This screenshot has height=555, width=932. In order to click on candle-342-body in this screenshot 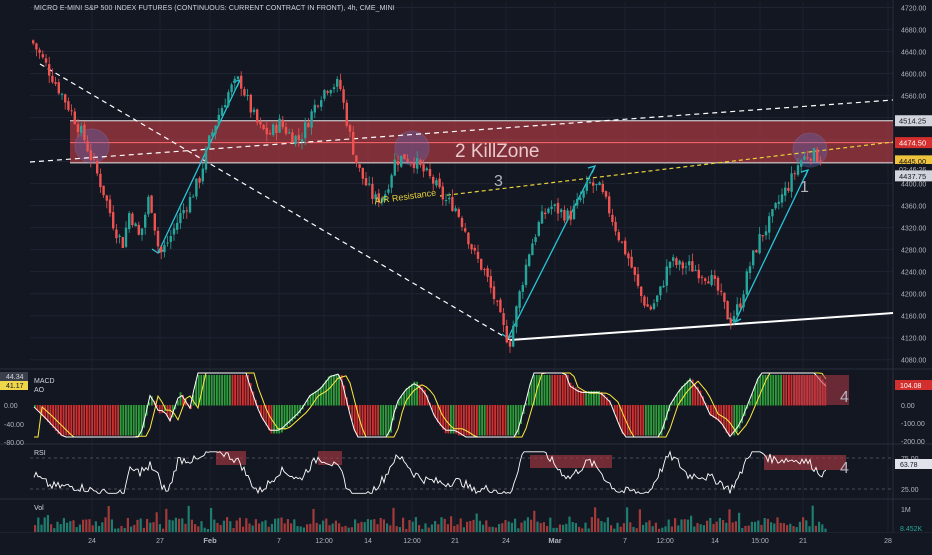, I will do `click(343, 96)`.